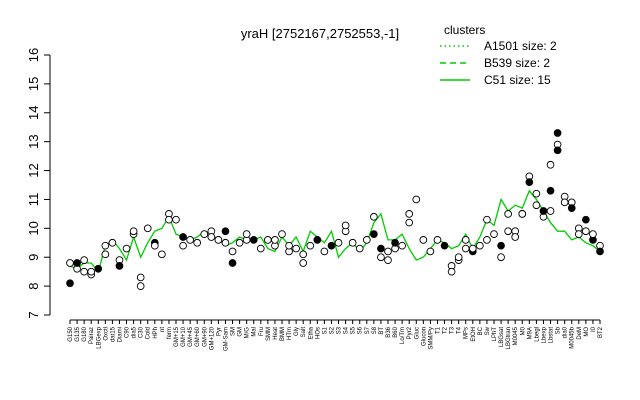 The height and width of the screenshot is (400, 640). I want to click on x-tick-label: DeM, so click(580, 333).